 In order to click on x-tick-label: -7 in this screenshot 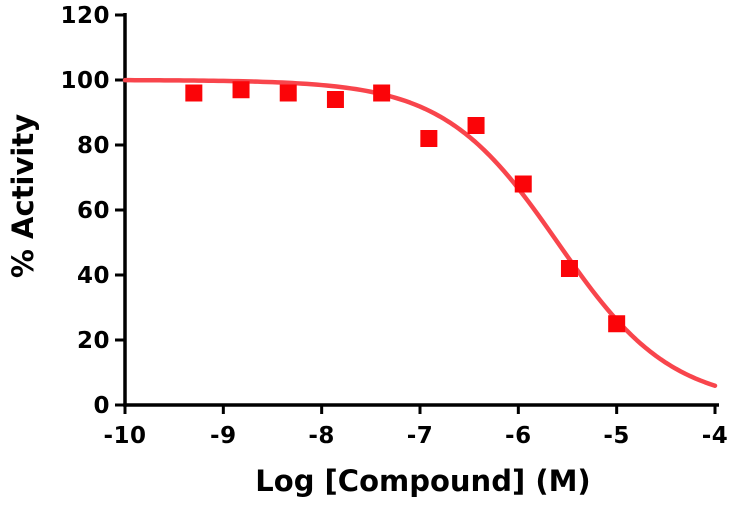, I will do `click(420, 436)`.